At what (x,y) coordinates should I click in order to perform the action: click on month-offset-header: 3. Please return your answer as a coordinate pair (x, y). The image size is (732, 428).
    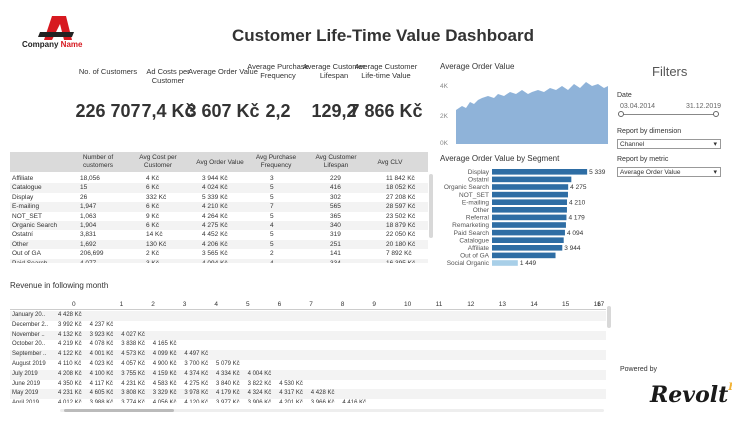
    Looking at the image, I should click on (184, 304).